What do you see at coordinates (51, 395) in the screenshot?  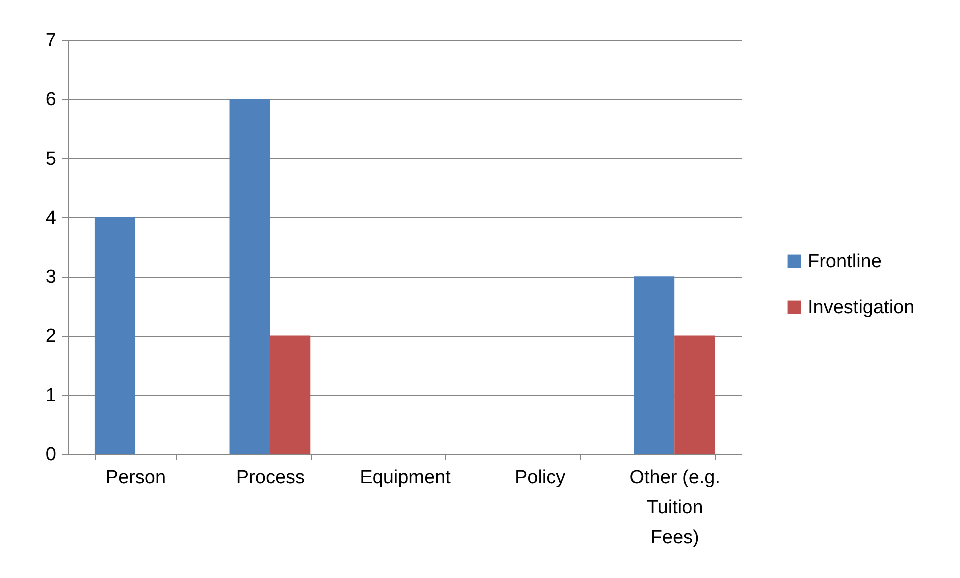 I see `y-tick-label: 1` at bounding box center [51, 395].